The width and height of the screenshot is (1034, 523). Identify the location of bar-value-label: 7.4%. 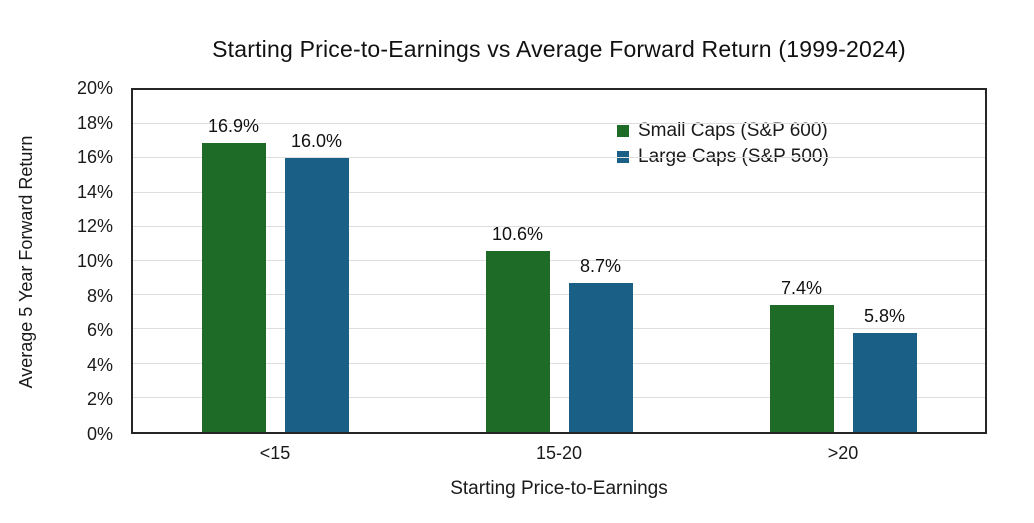
(801, 288).